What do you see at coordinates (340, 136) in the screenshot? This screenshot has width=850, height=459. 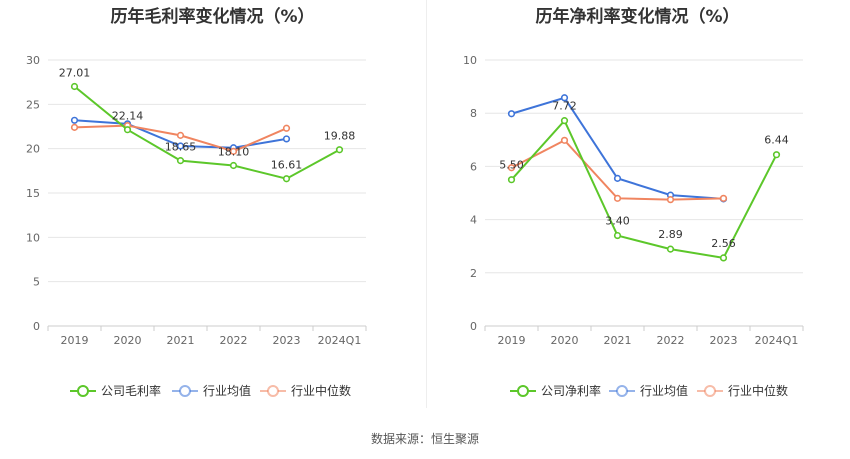 I see `gross-data-label: 19.88` at bounding box center [340, 136].